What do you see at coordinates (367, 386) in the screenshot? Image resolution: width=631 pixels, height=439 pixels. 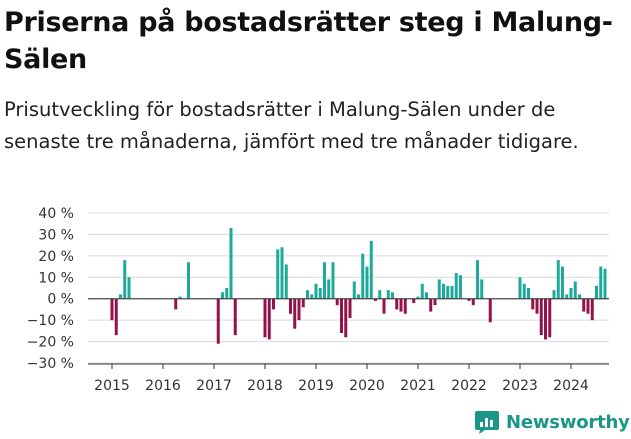 I see `x-tick-label: 2020` at bounding box center [367, 386].